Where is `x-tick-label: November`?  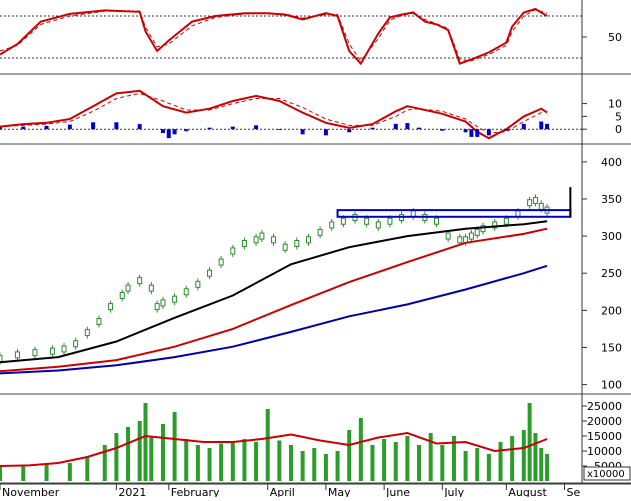 x-tick-label: November is located at coordinates (31, 491).